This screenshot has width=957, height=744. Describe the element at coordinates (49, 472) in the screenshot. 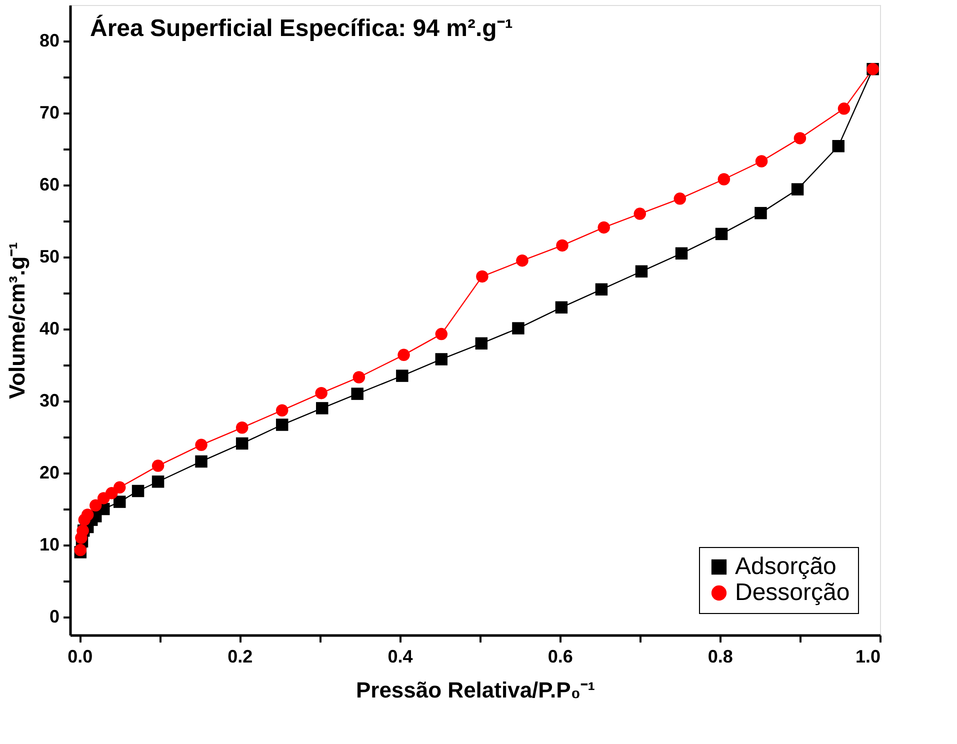

I see `y-tick-label: 20` at that location.